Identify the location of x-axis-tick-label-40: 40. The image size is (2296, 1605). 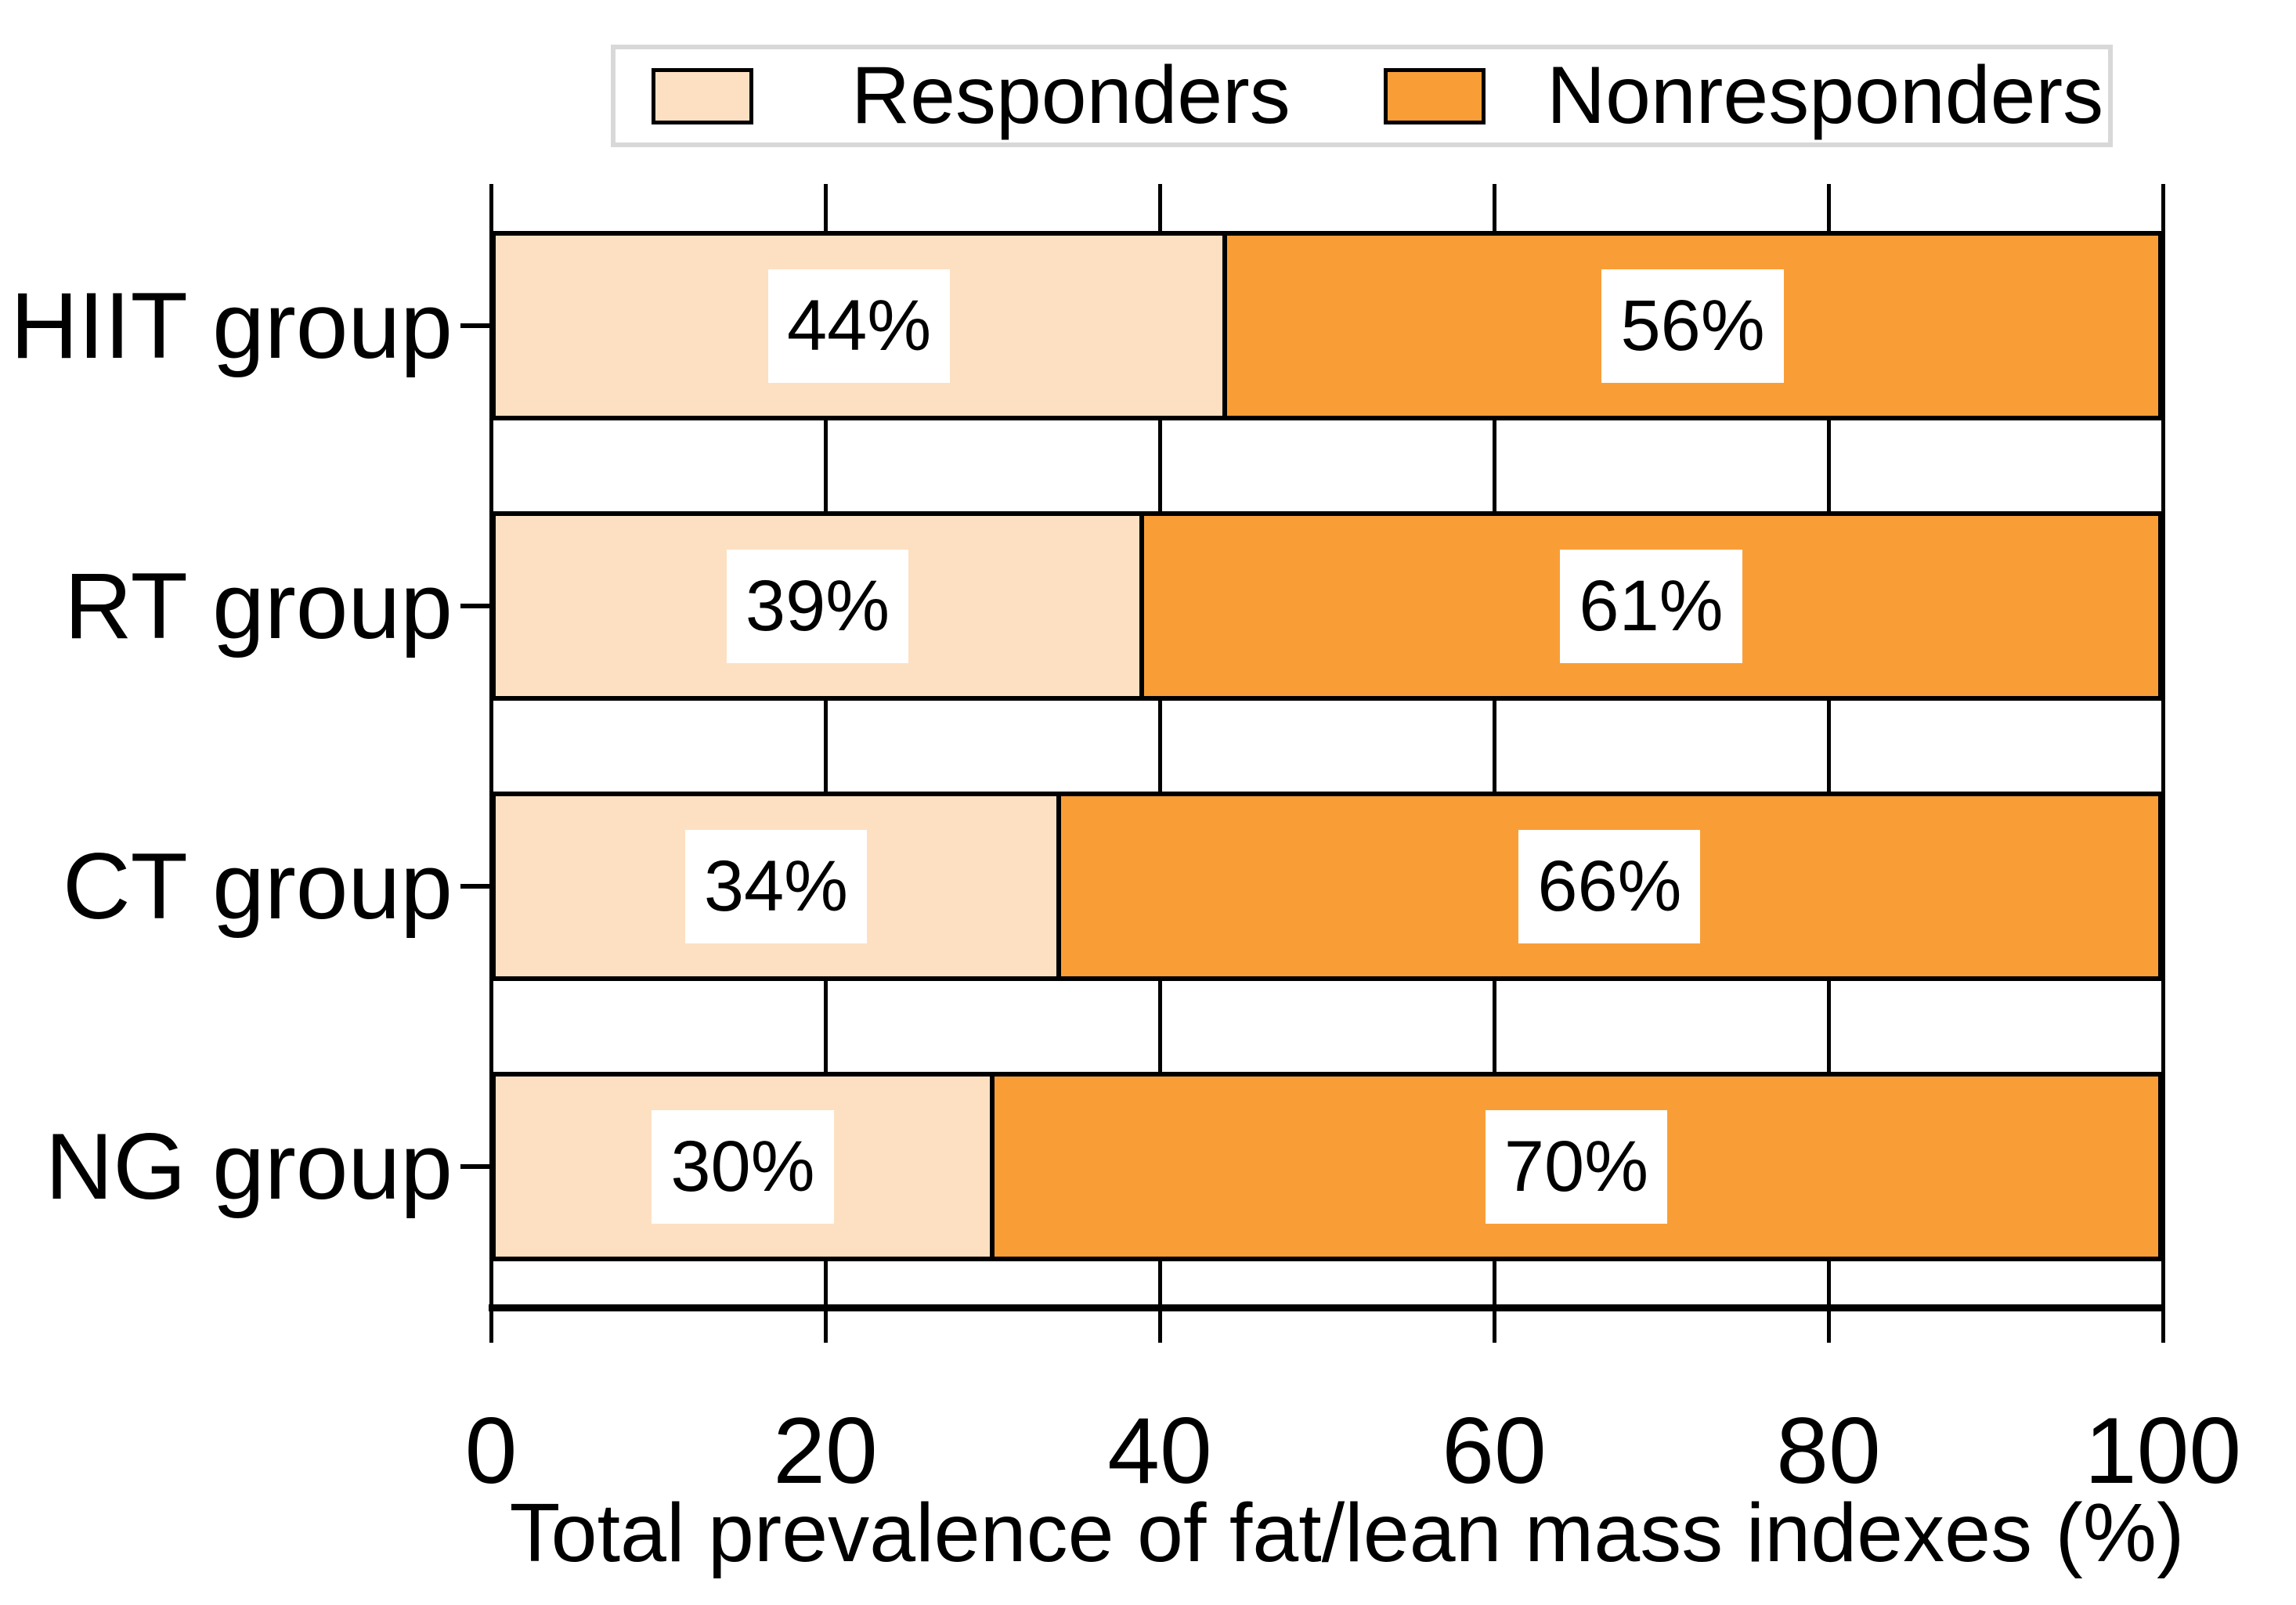
(1159, 1450).